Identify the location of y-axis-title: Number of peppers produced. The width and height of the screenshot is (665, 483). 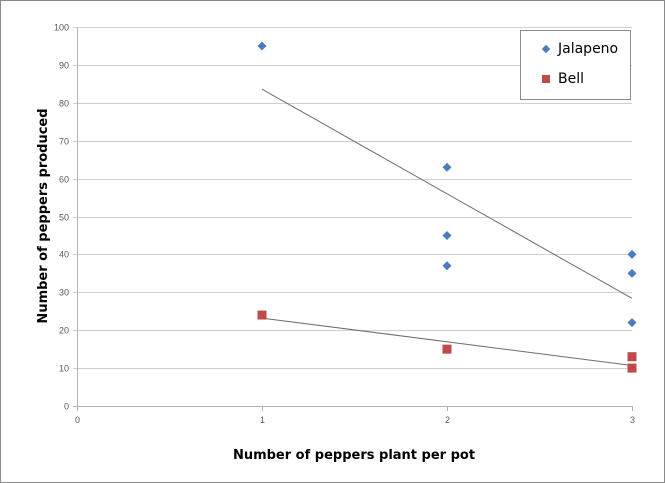
(43, 215).